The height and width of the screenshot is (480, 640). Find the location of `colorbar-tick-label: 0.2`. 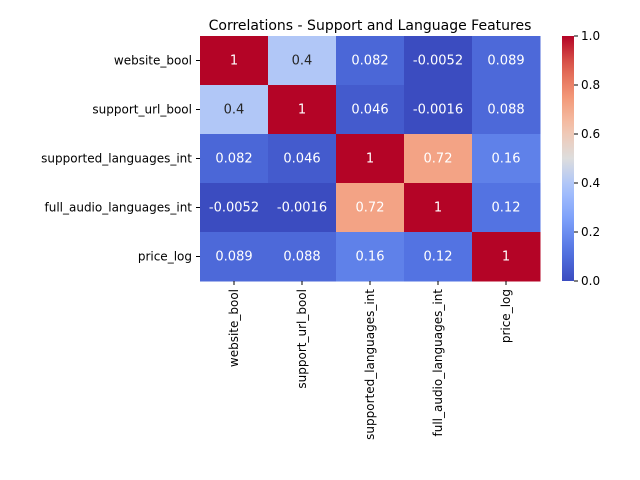

colorbar-tick-label: 0.2 is located at coordinates (590, 232).